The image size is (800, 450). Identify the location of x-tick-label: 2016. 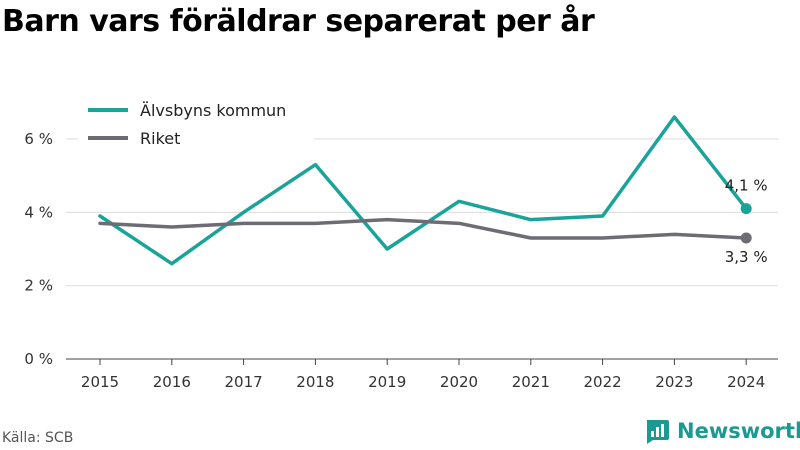
(172, 382).